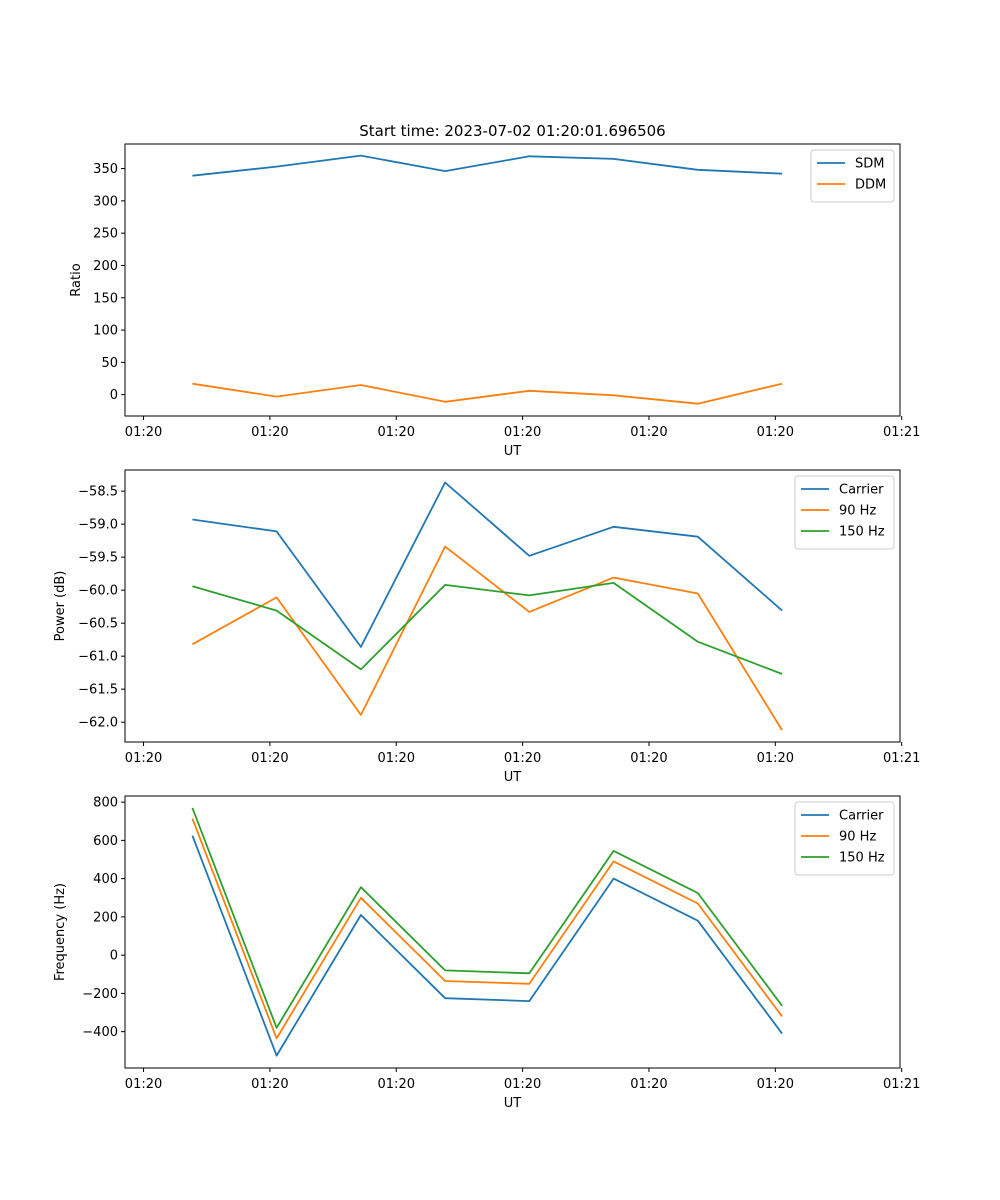 The height and width of the screenshot is (1200, 1000). What do you see at coordinates (60, 932) in the screenshot?
I see `y-axis-label: Frequency (Hz)` at bounding box center [60, 932].